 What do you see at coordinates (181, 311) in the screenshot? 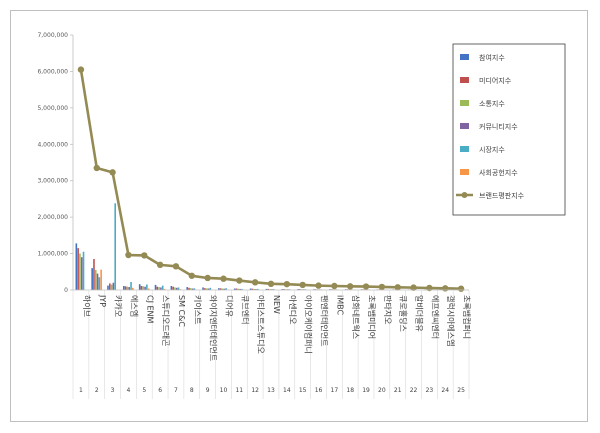
I see `category-label-7: SM C&C` at bounding box center [181, 311].